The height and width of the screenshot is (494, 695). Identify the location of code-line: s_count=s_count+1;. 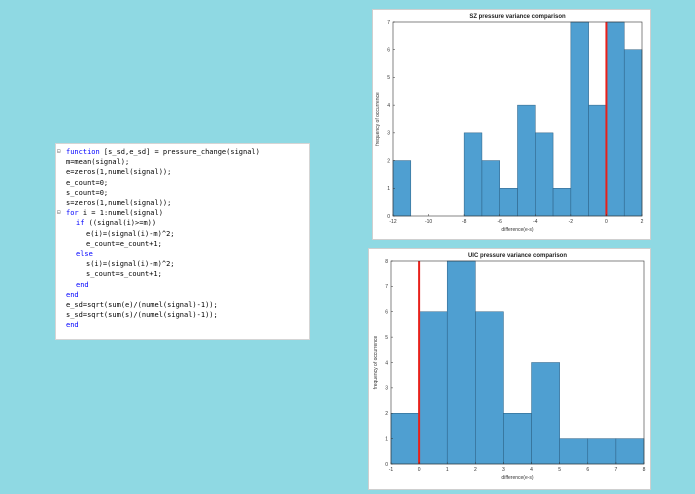
(182, 274).